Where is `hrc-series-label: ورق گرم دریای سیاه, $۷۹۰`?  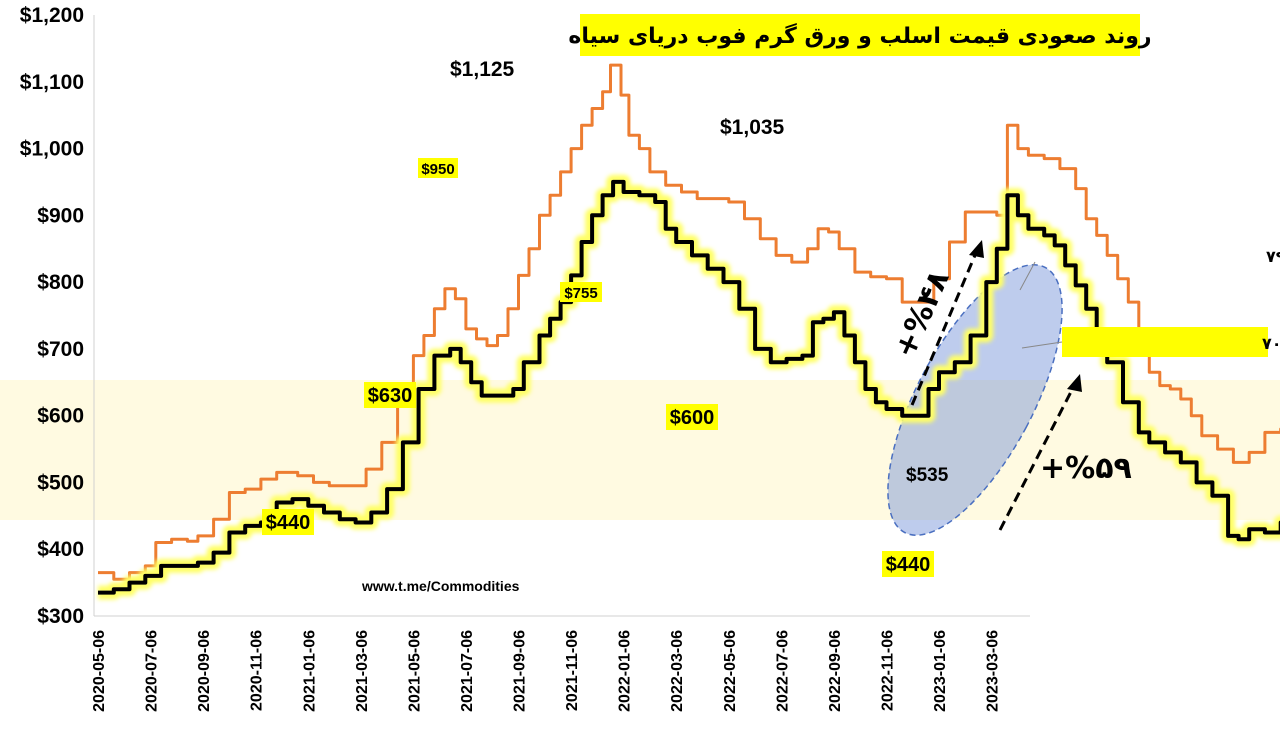 hrc-series-label: ورق گرم دریای سیاه, $۷۹۰ is located at coordinates (1273, 256).